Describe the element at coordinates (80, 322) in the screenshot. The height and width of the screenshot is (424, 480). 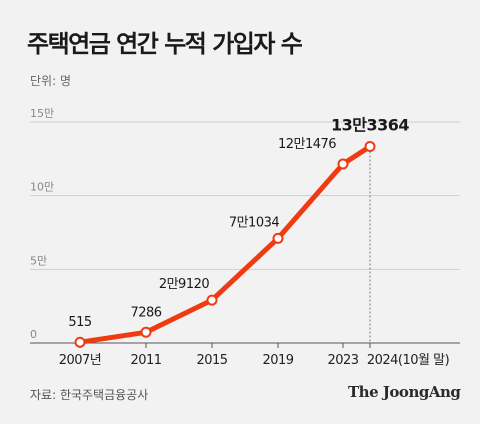
I see `data-label: 515` at that location.